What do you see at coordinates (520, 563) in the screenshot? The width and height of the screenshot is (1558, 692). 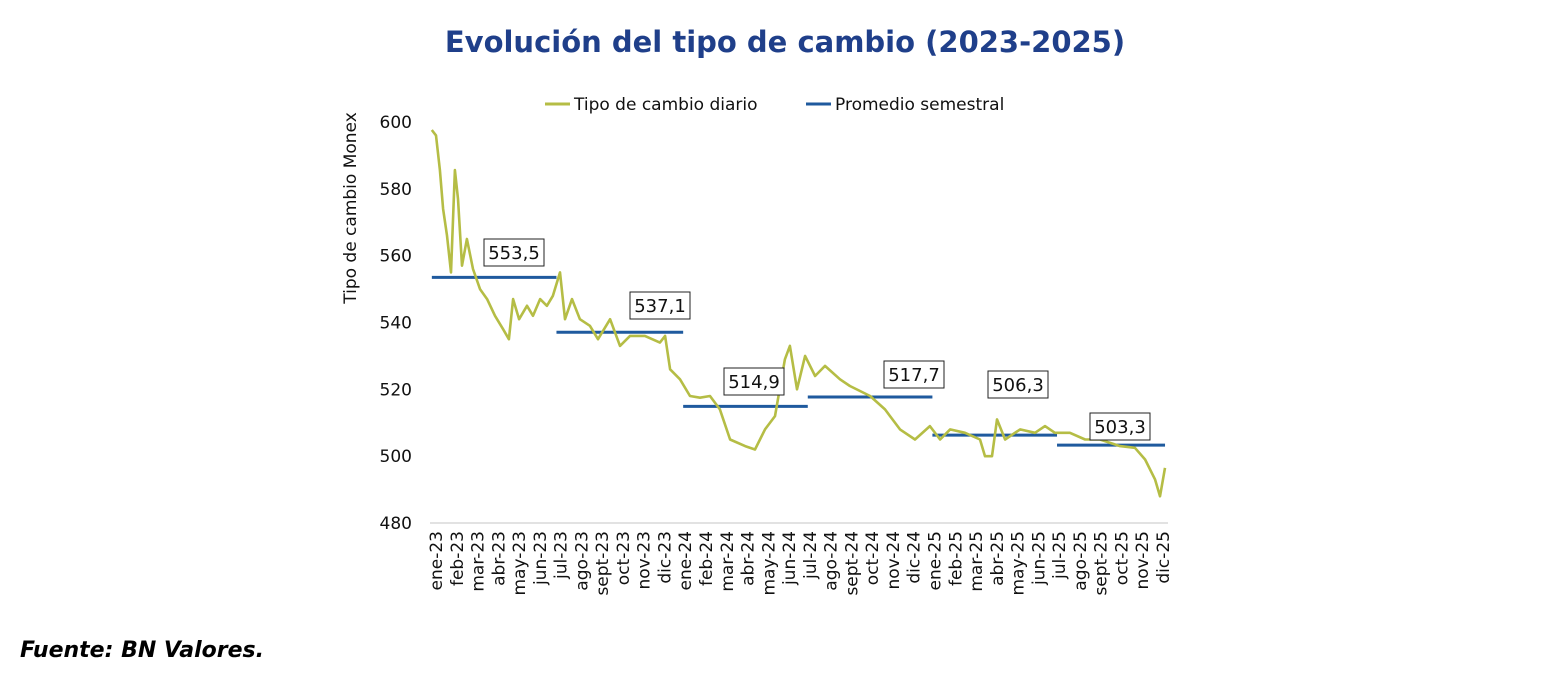 I see `x-tick-label: may-23` at bounding box center [520, 563].